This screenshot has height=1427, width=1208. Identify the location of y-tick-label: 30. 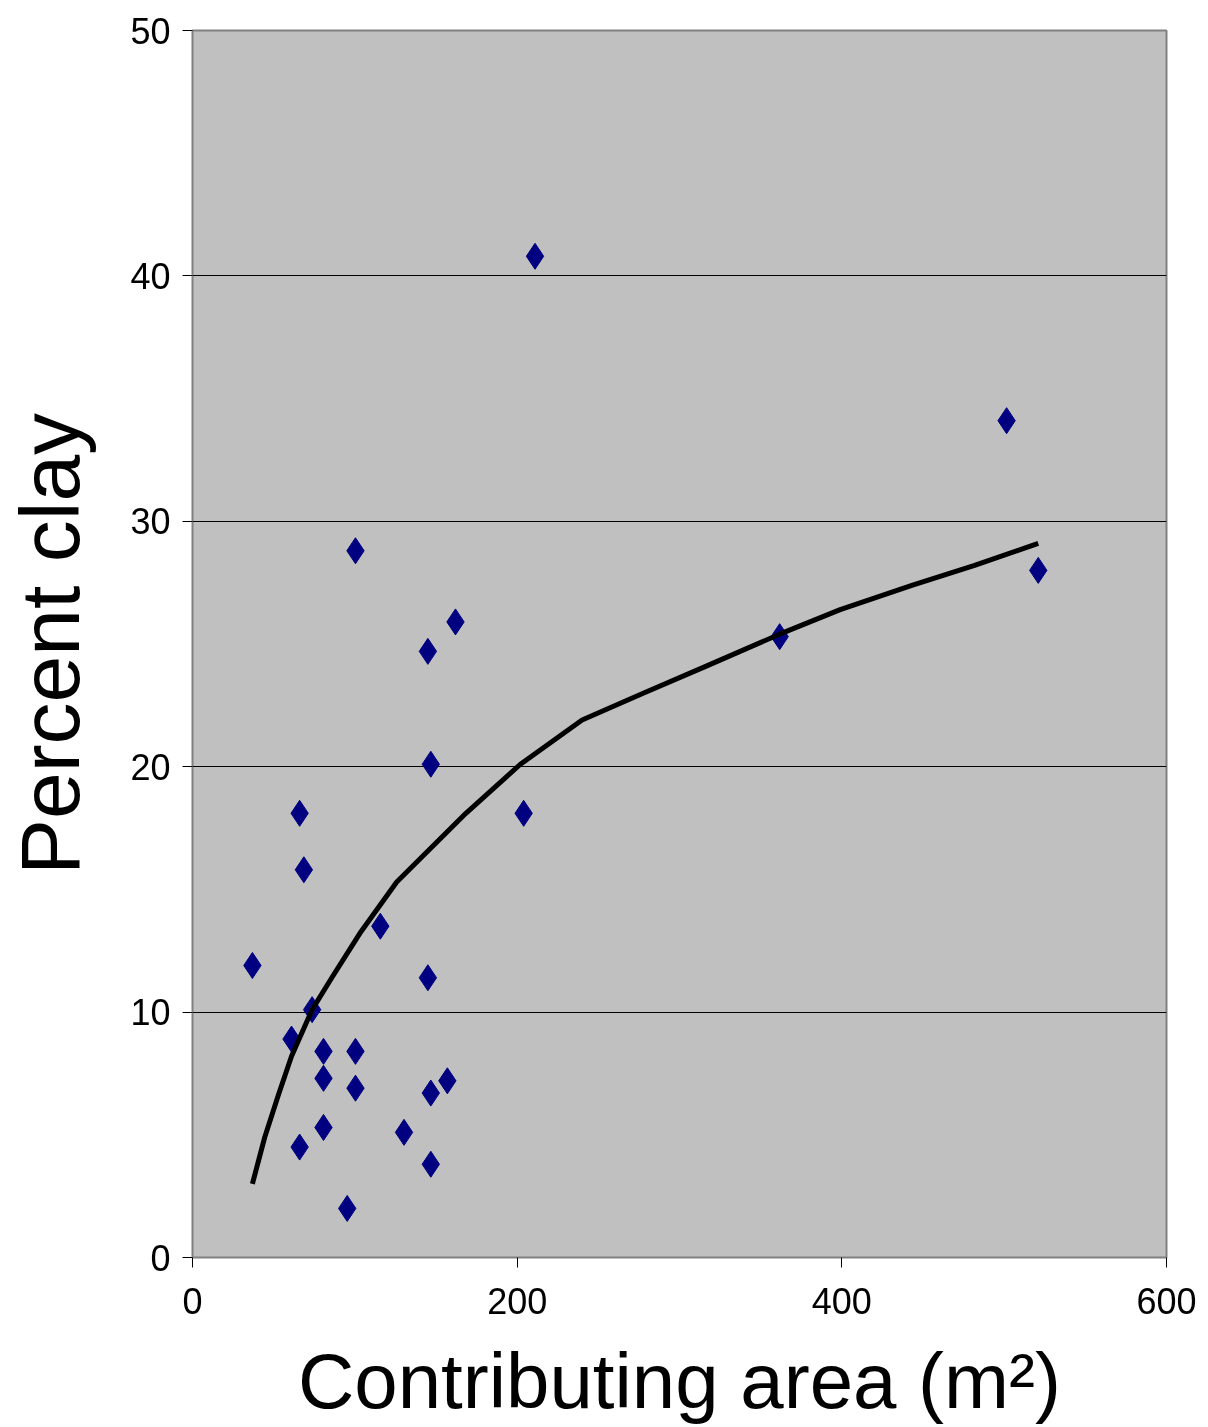
(150, 522).